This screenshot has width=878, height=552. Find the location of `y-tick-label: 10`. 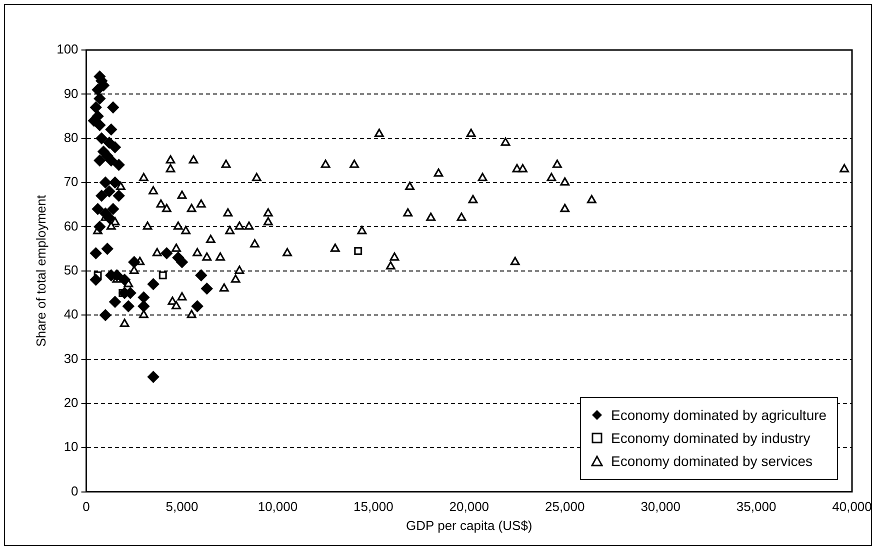

y-tick-label: 10 is located at coordinates (71, 446).